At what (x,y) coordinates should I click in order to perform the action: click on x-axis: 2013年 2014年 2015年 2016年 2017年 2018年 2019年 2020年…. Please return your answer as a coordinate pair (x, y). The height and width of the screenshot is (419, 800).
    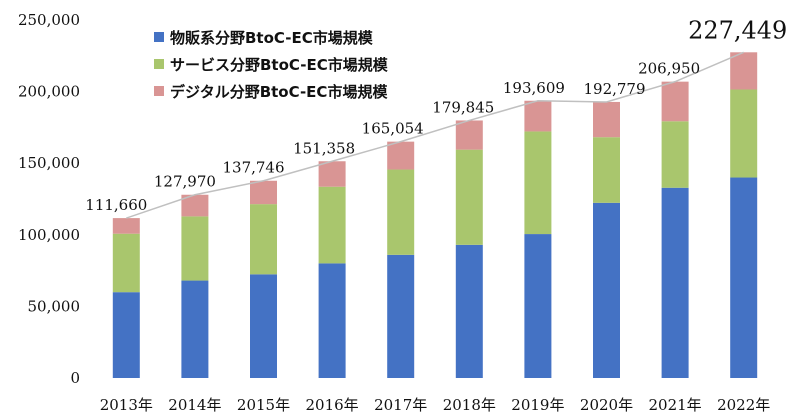
    Looking at the image, I should click on (435, 405).